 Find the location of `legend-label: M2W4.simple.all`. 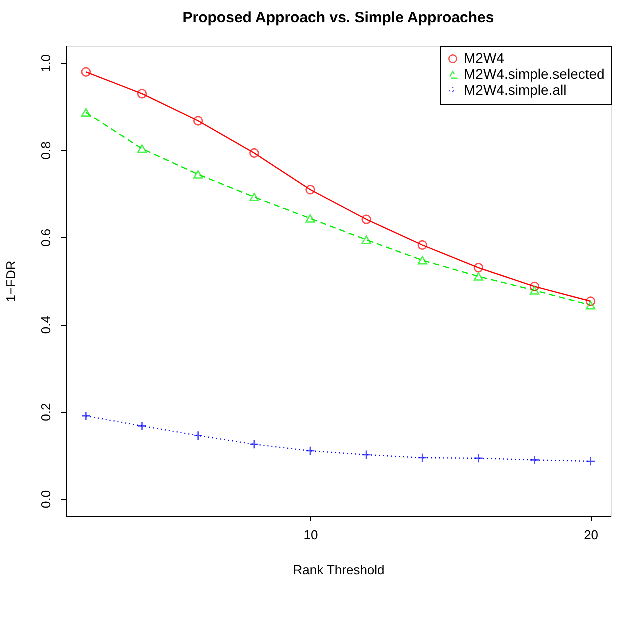

legend-label: M2W4.simple.all is located at coordinates (515, 90).